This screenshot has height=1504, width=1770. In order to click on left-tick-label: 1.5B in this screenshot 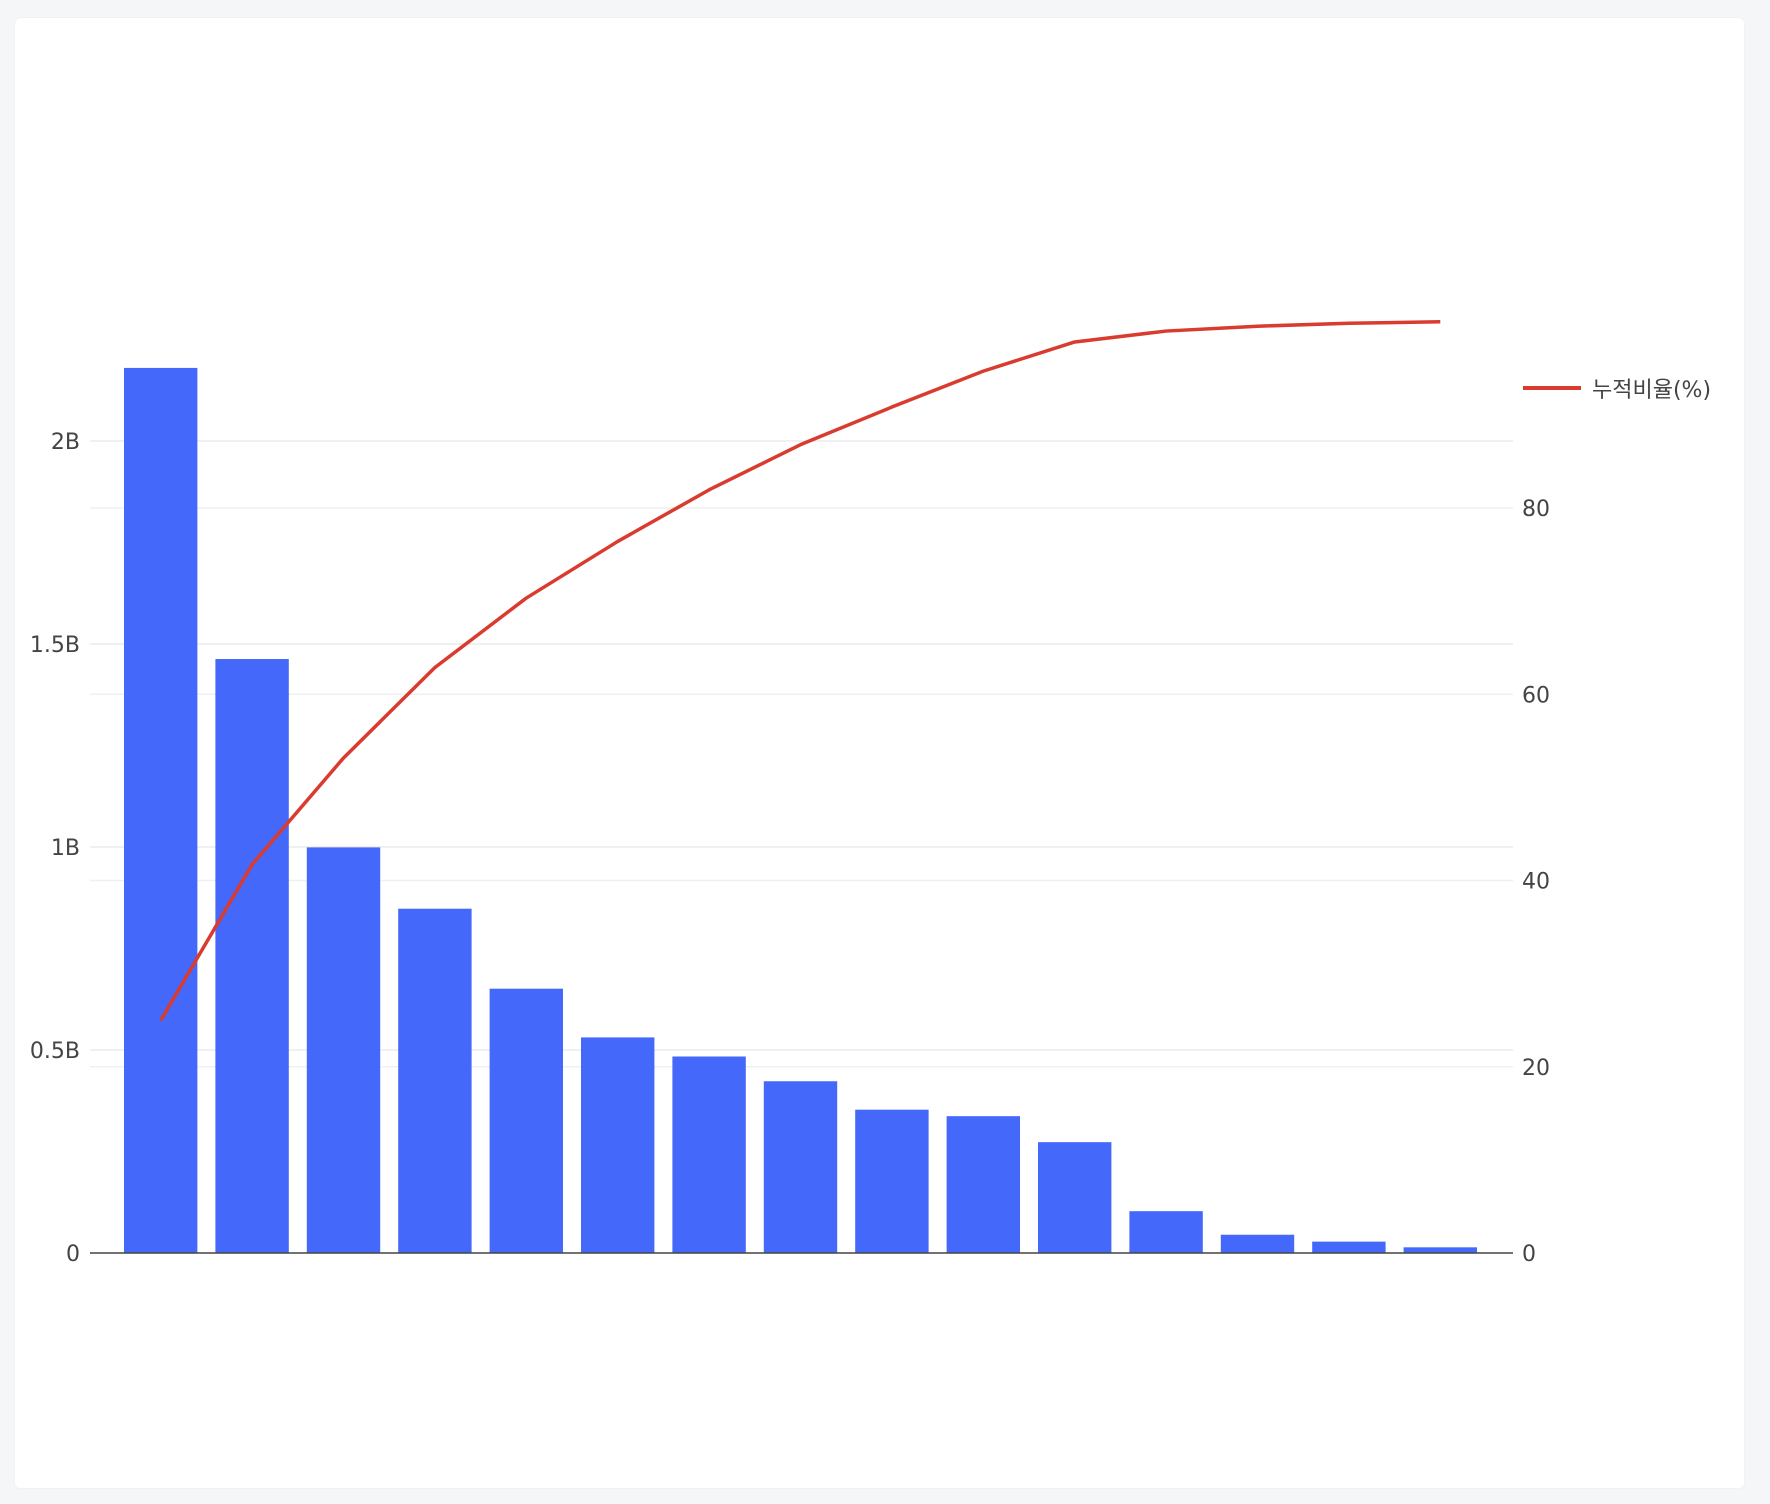, I will do `click(55, 645)`.